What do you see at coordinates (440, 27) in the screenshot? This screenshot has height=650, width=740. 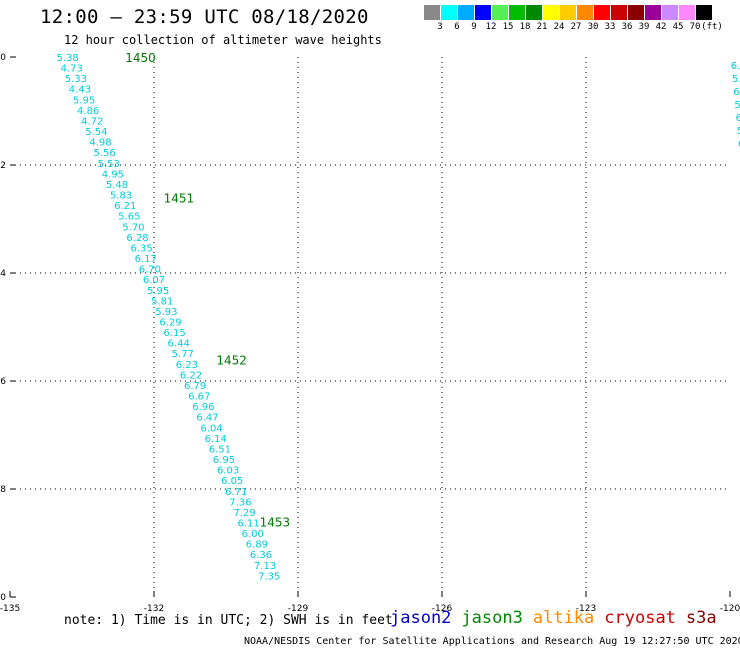 I see `color-scale-label: 3` at bounding box center [440, 27].